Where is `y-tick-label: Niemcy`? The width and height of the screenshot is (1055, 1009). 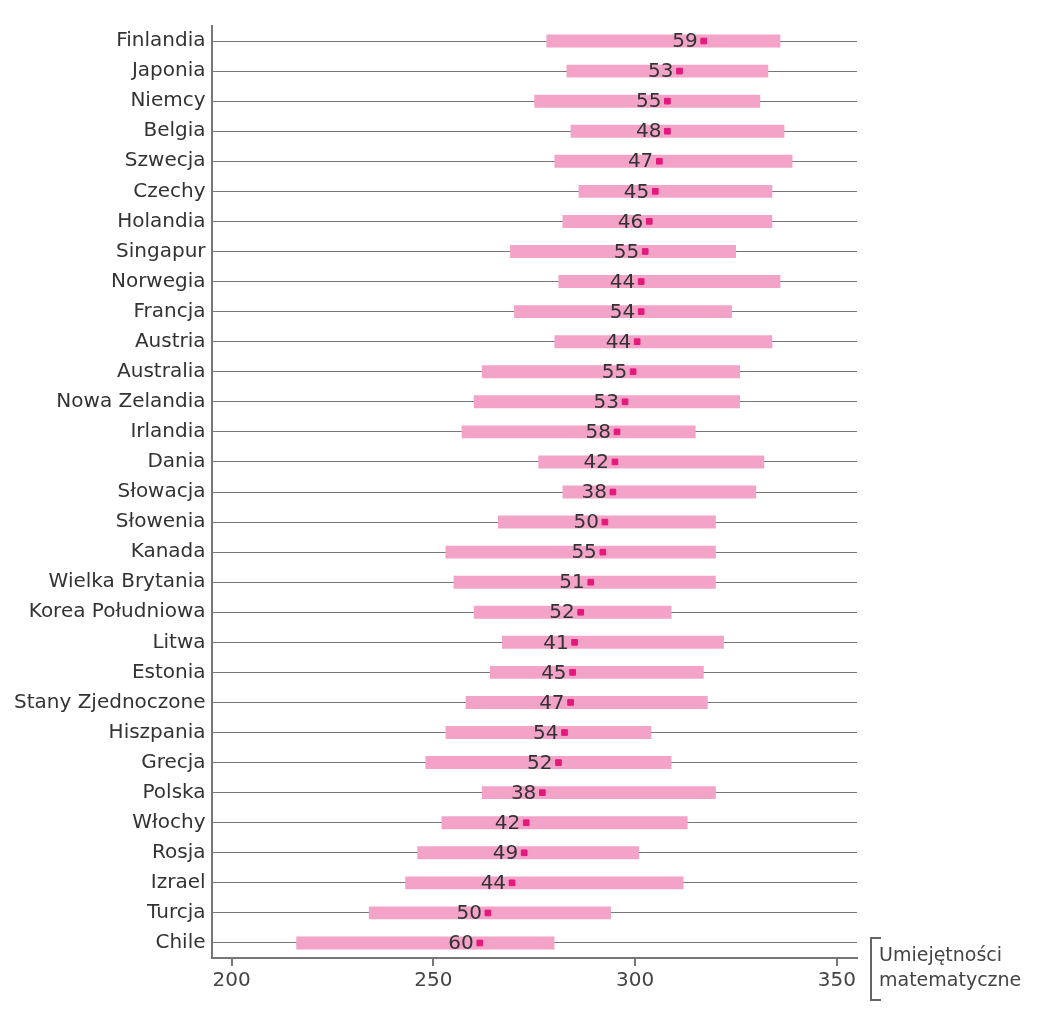
y-tick-label: Niemcy is located at coordinates (168, 99).